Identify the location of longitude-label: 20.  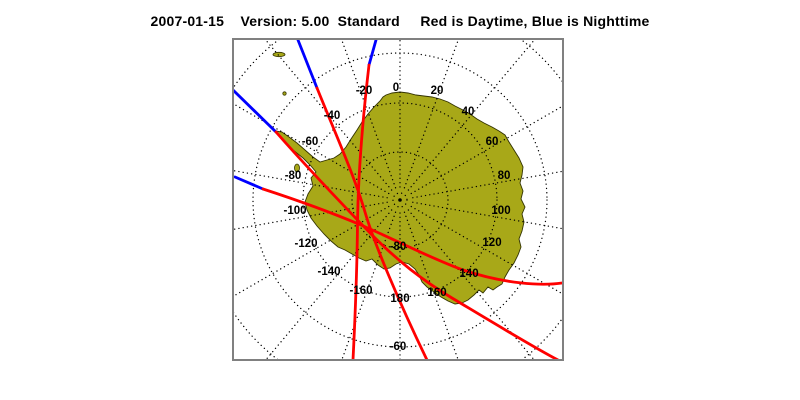
(437, 91).